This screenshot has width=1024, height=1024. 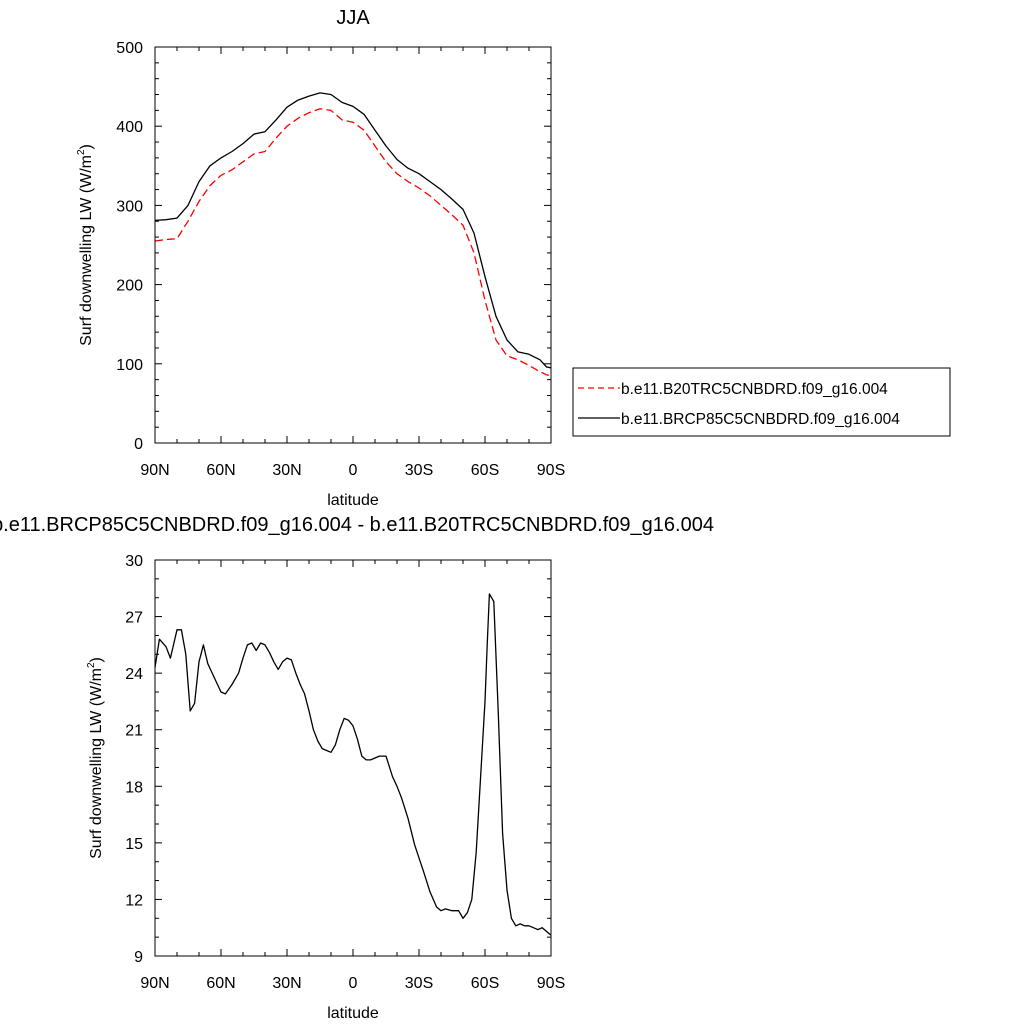 I want to click on y-tick-label: 18, so click(x=134, y=787).